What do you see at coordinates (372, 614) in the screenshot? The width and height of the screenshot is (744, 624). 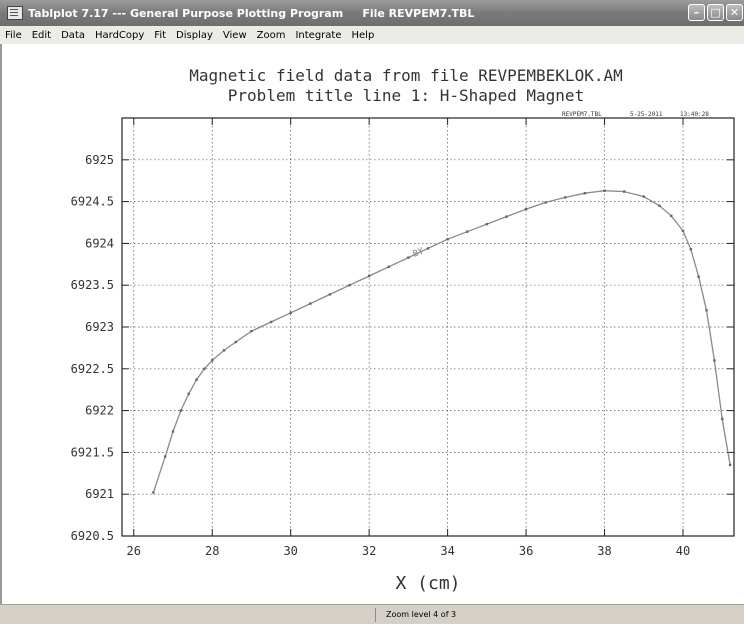 I see `status-bar: Zoom level 4 of 3` at bounding box center [372, 614].